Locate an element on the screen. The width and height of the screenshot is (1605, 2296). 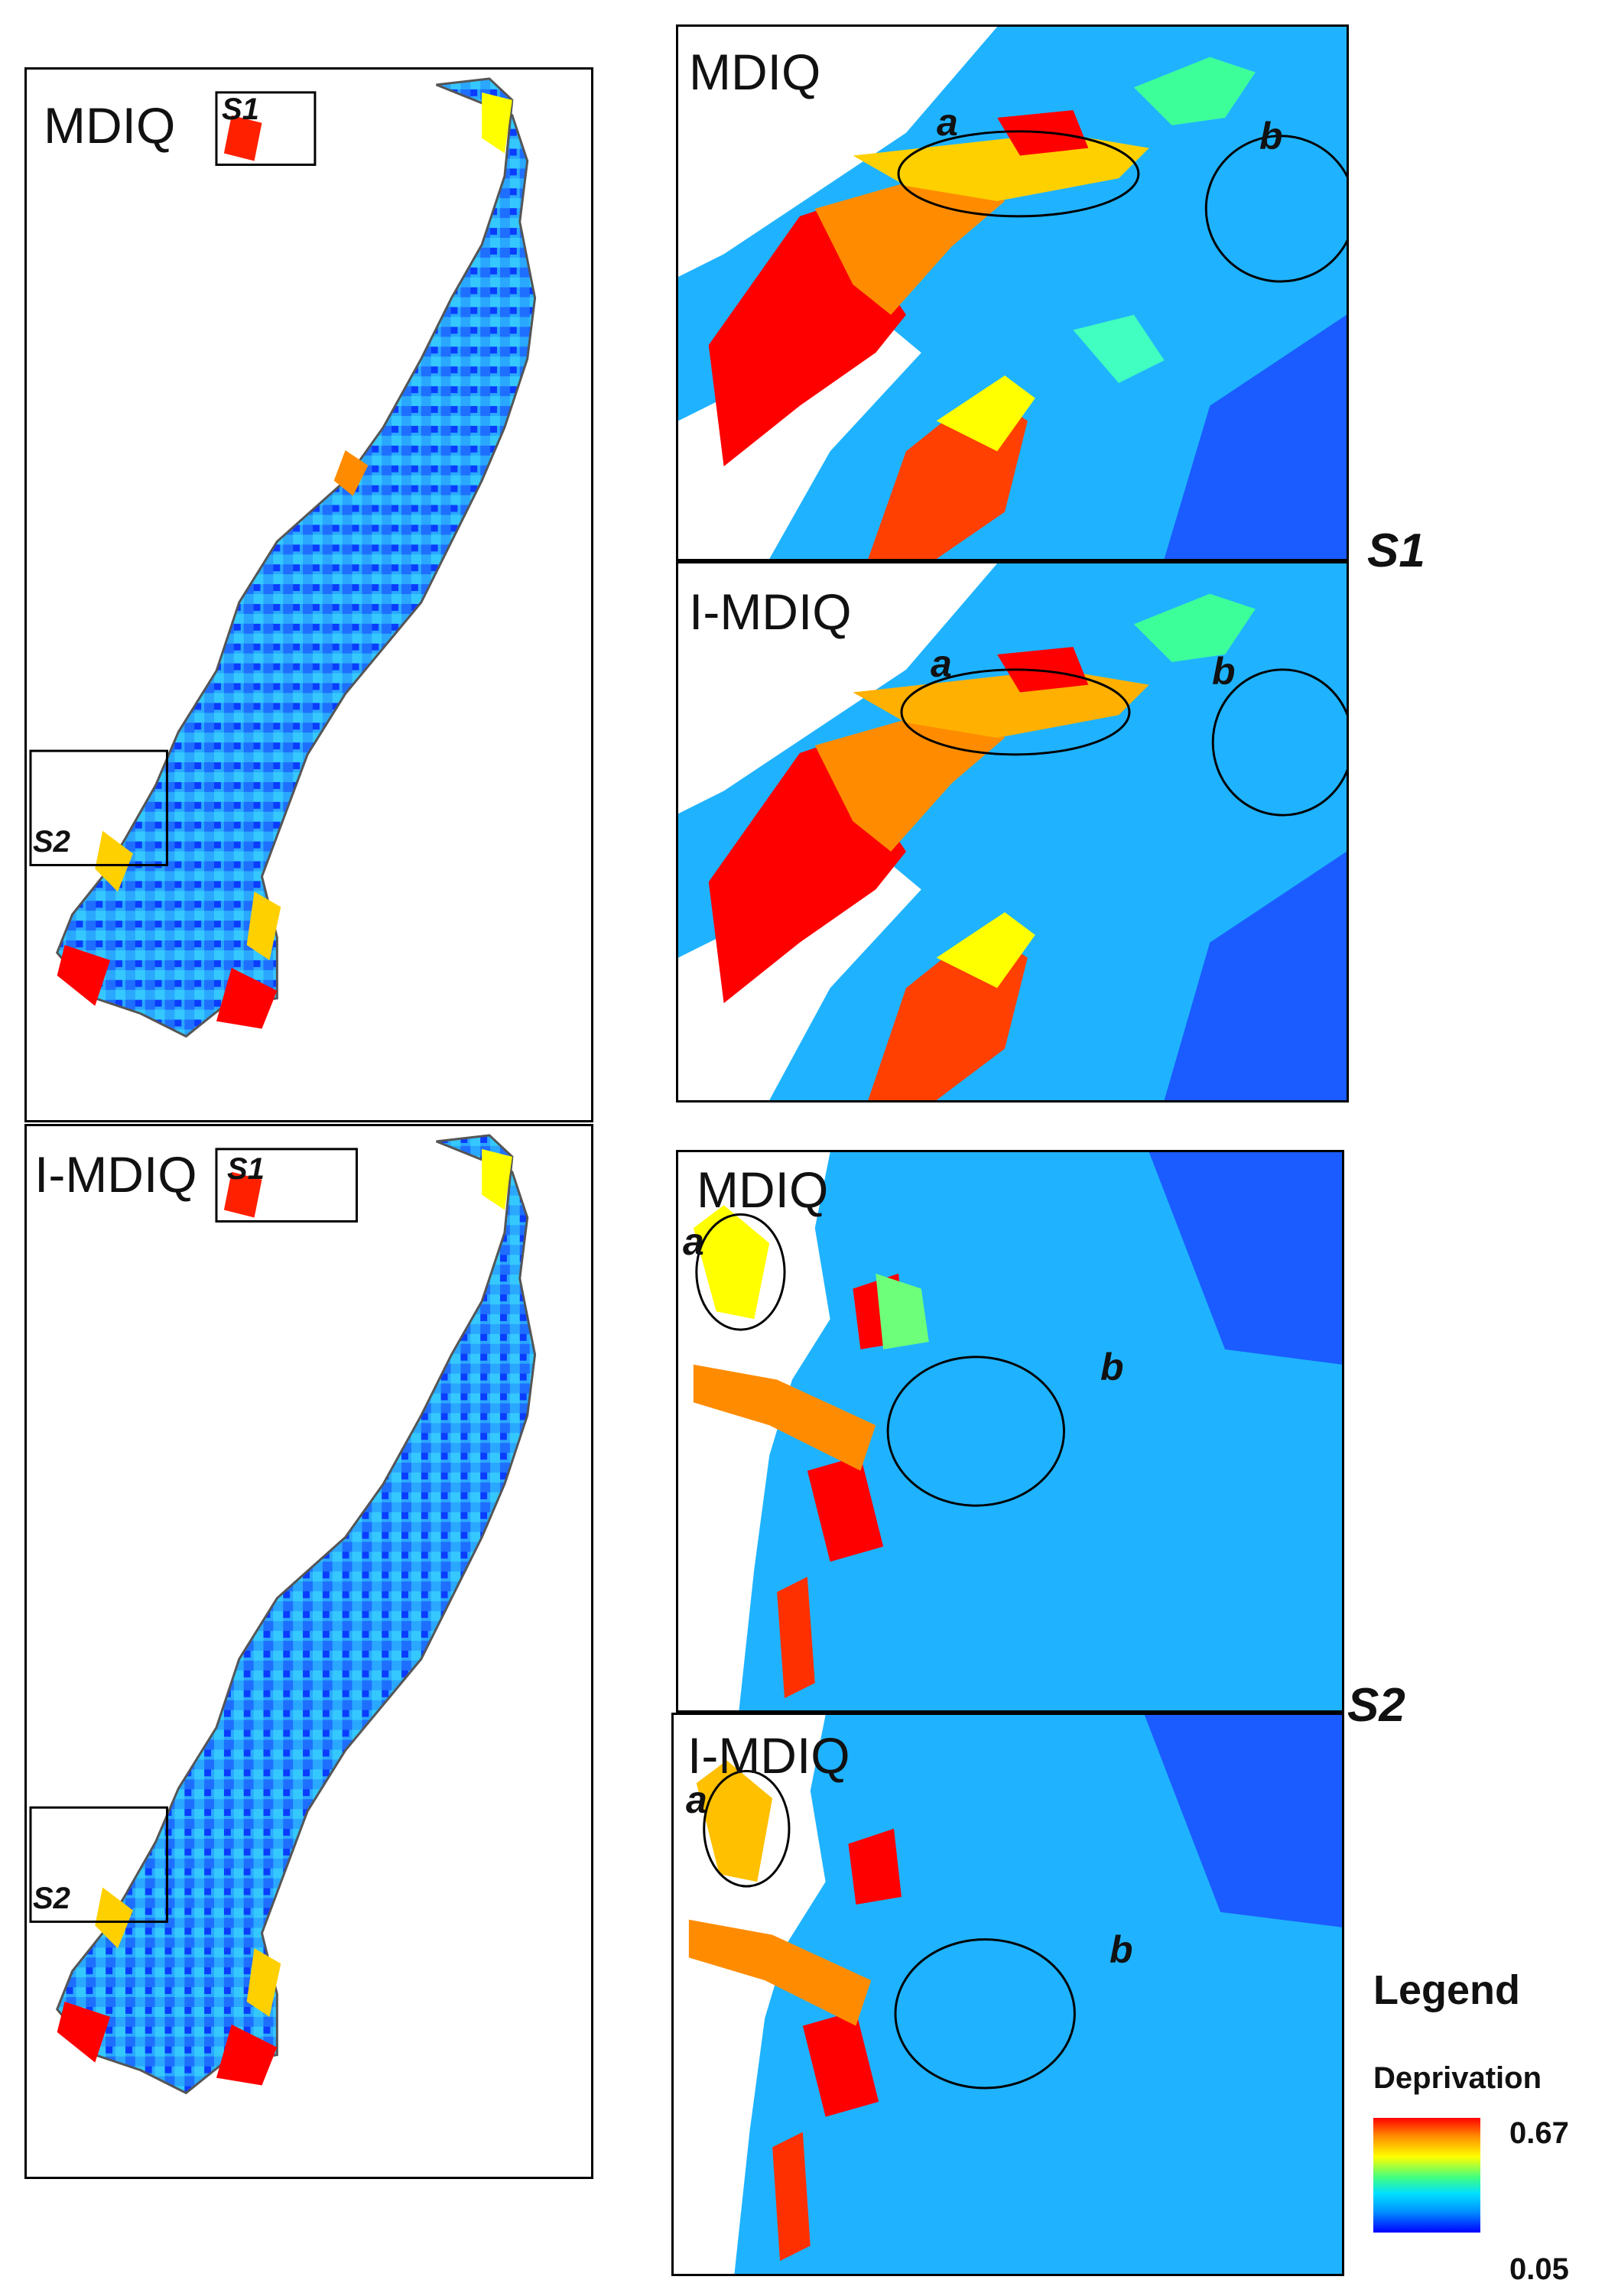
legend-min-value: 0.05 is located at coordinates (1539, 2269).